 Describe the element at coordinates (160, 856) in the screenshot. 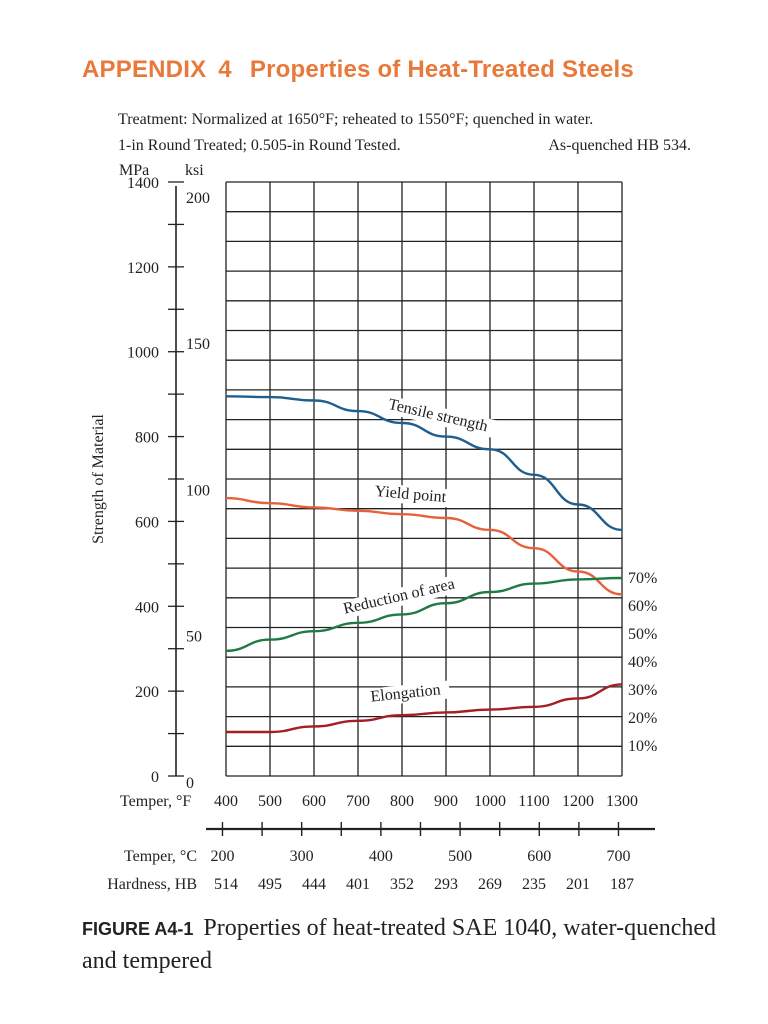

I see `celsius-axis-title: Temper, °C` at that location.